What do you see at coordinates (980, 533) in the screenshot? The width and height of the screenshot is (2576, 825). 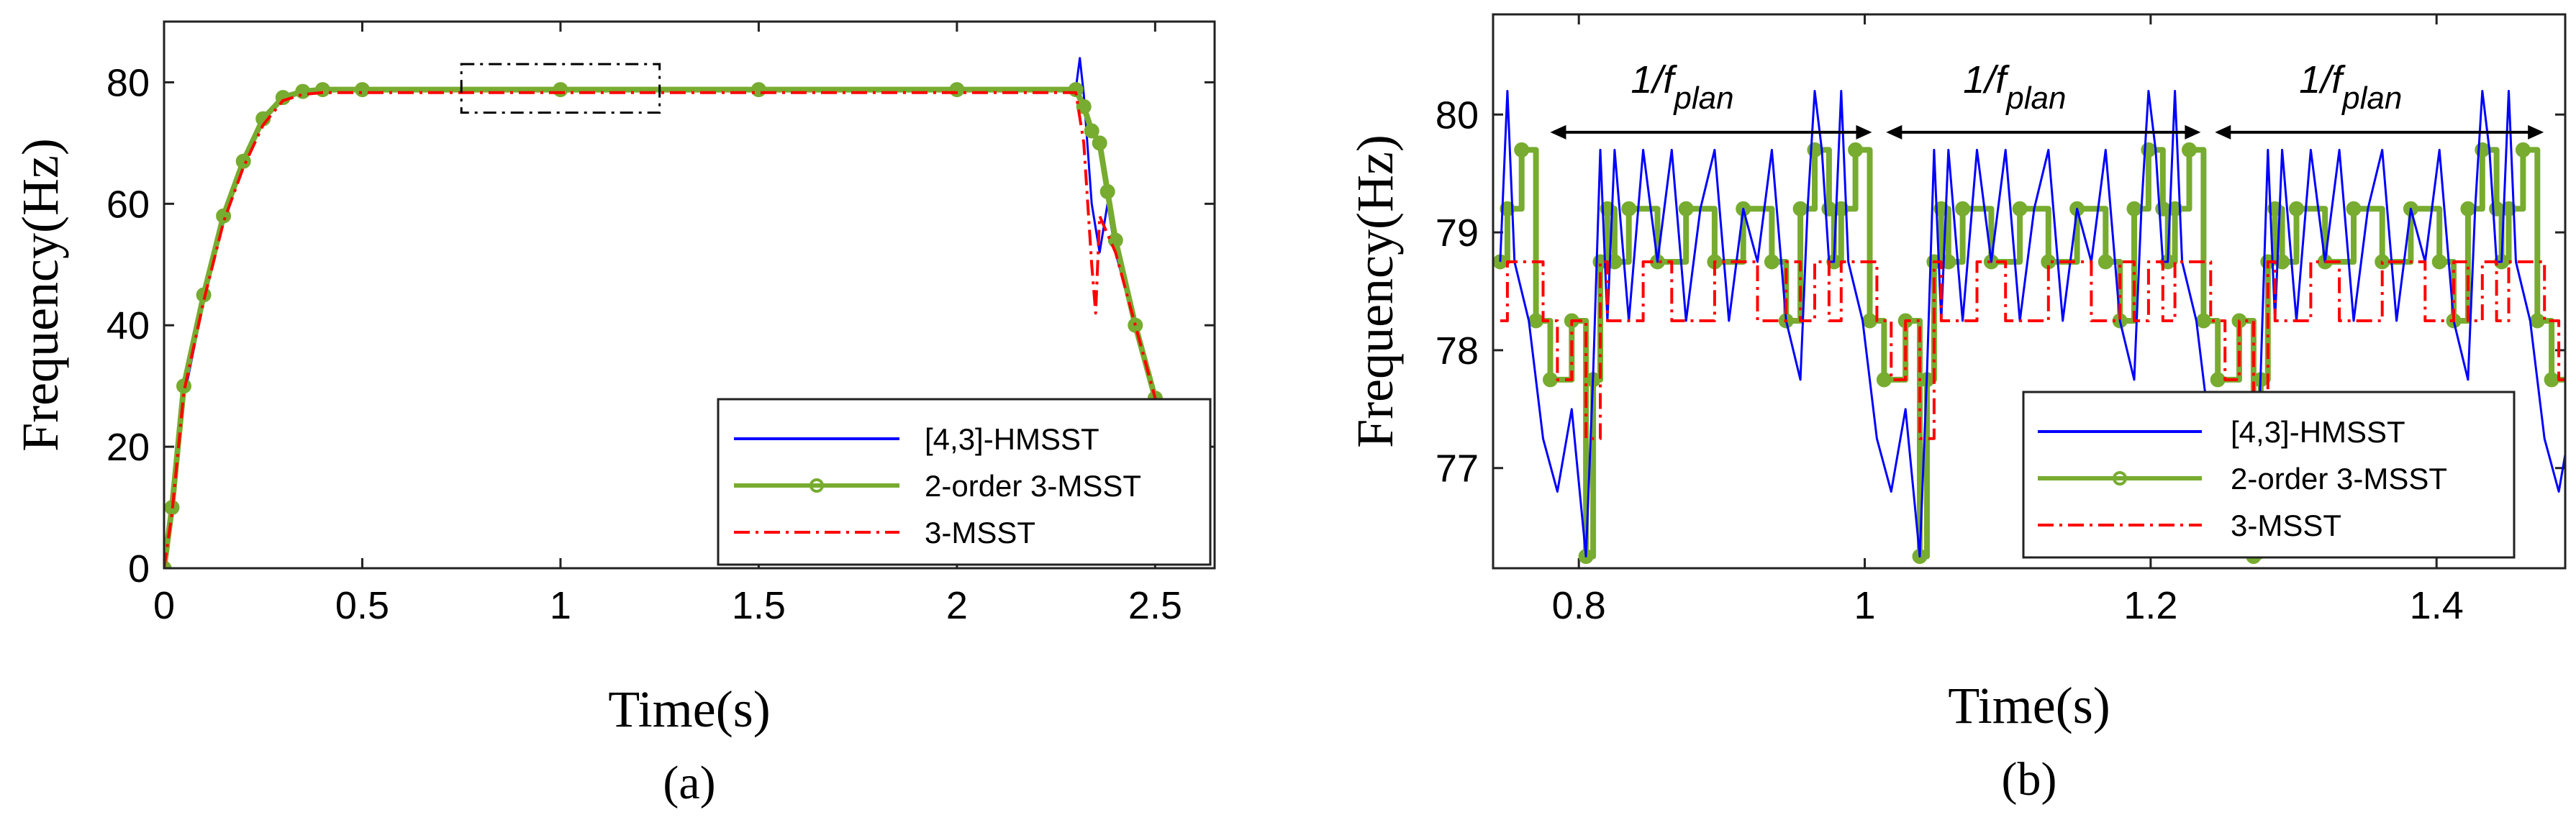 I see `legend-a-label-3msst: 3-MSST` at bounding box center [980, 533].